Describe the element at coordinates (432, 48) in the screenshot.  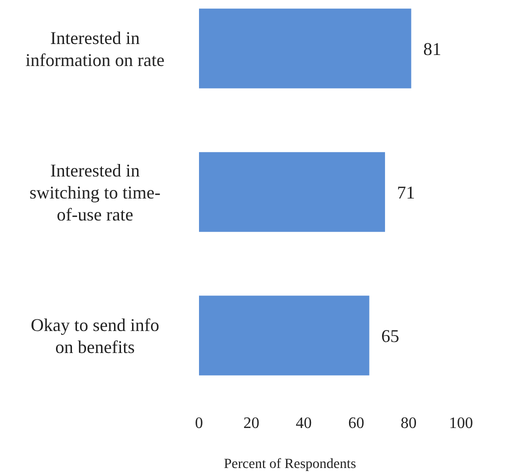
I see `data-label: 81` at that location.